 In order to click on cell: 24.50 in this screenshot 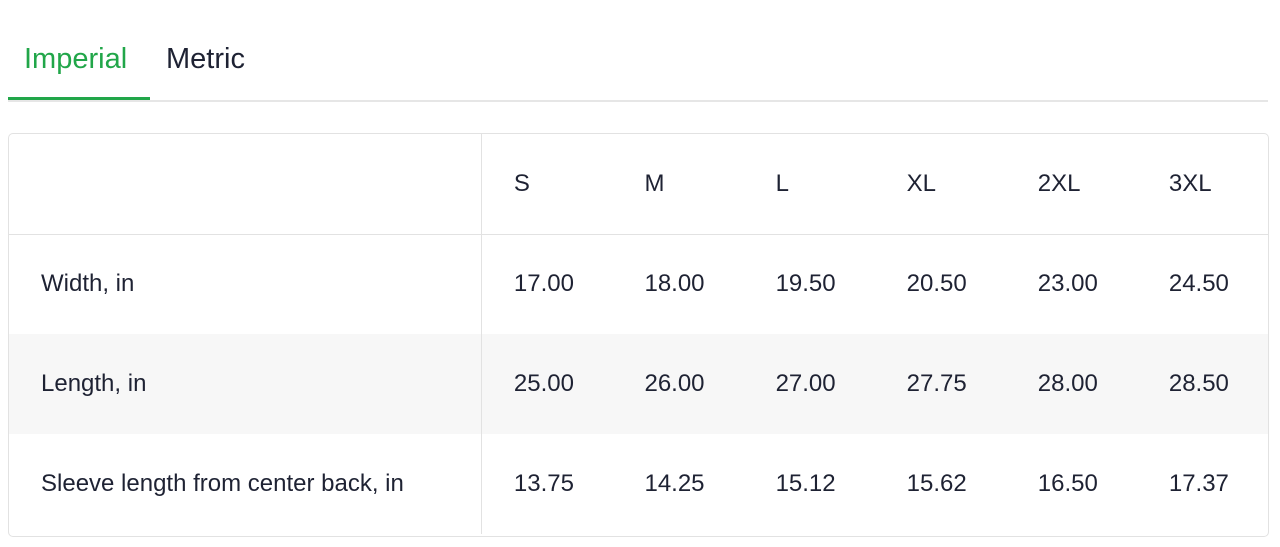, I will do `click(1198, 284)`.